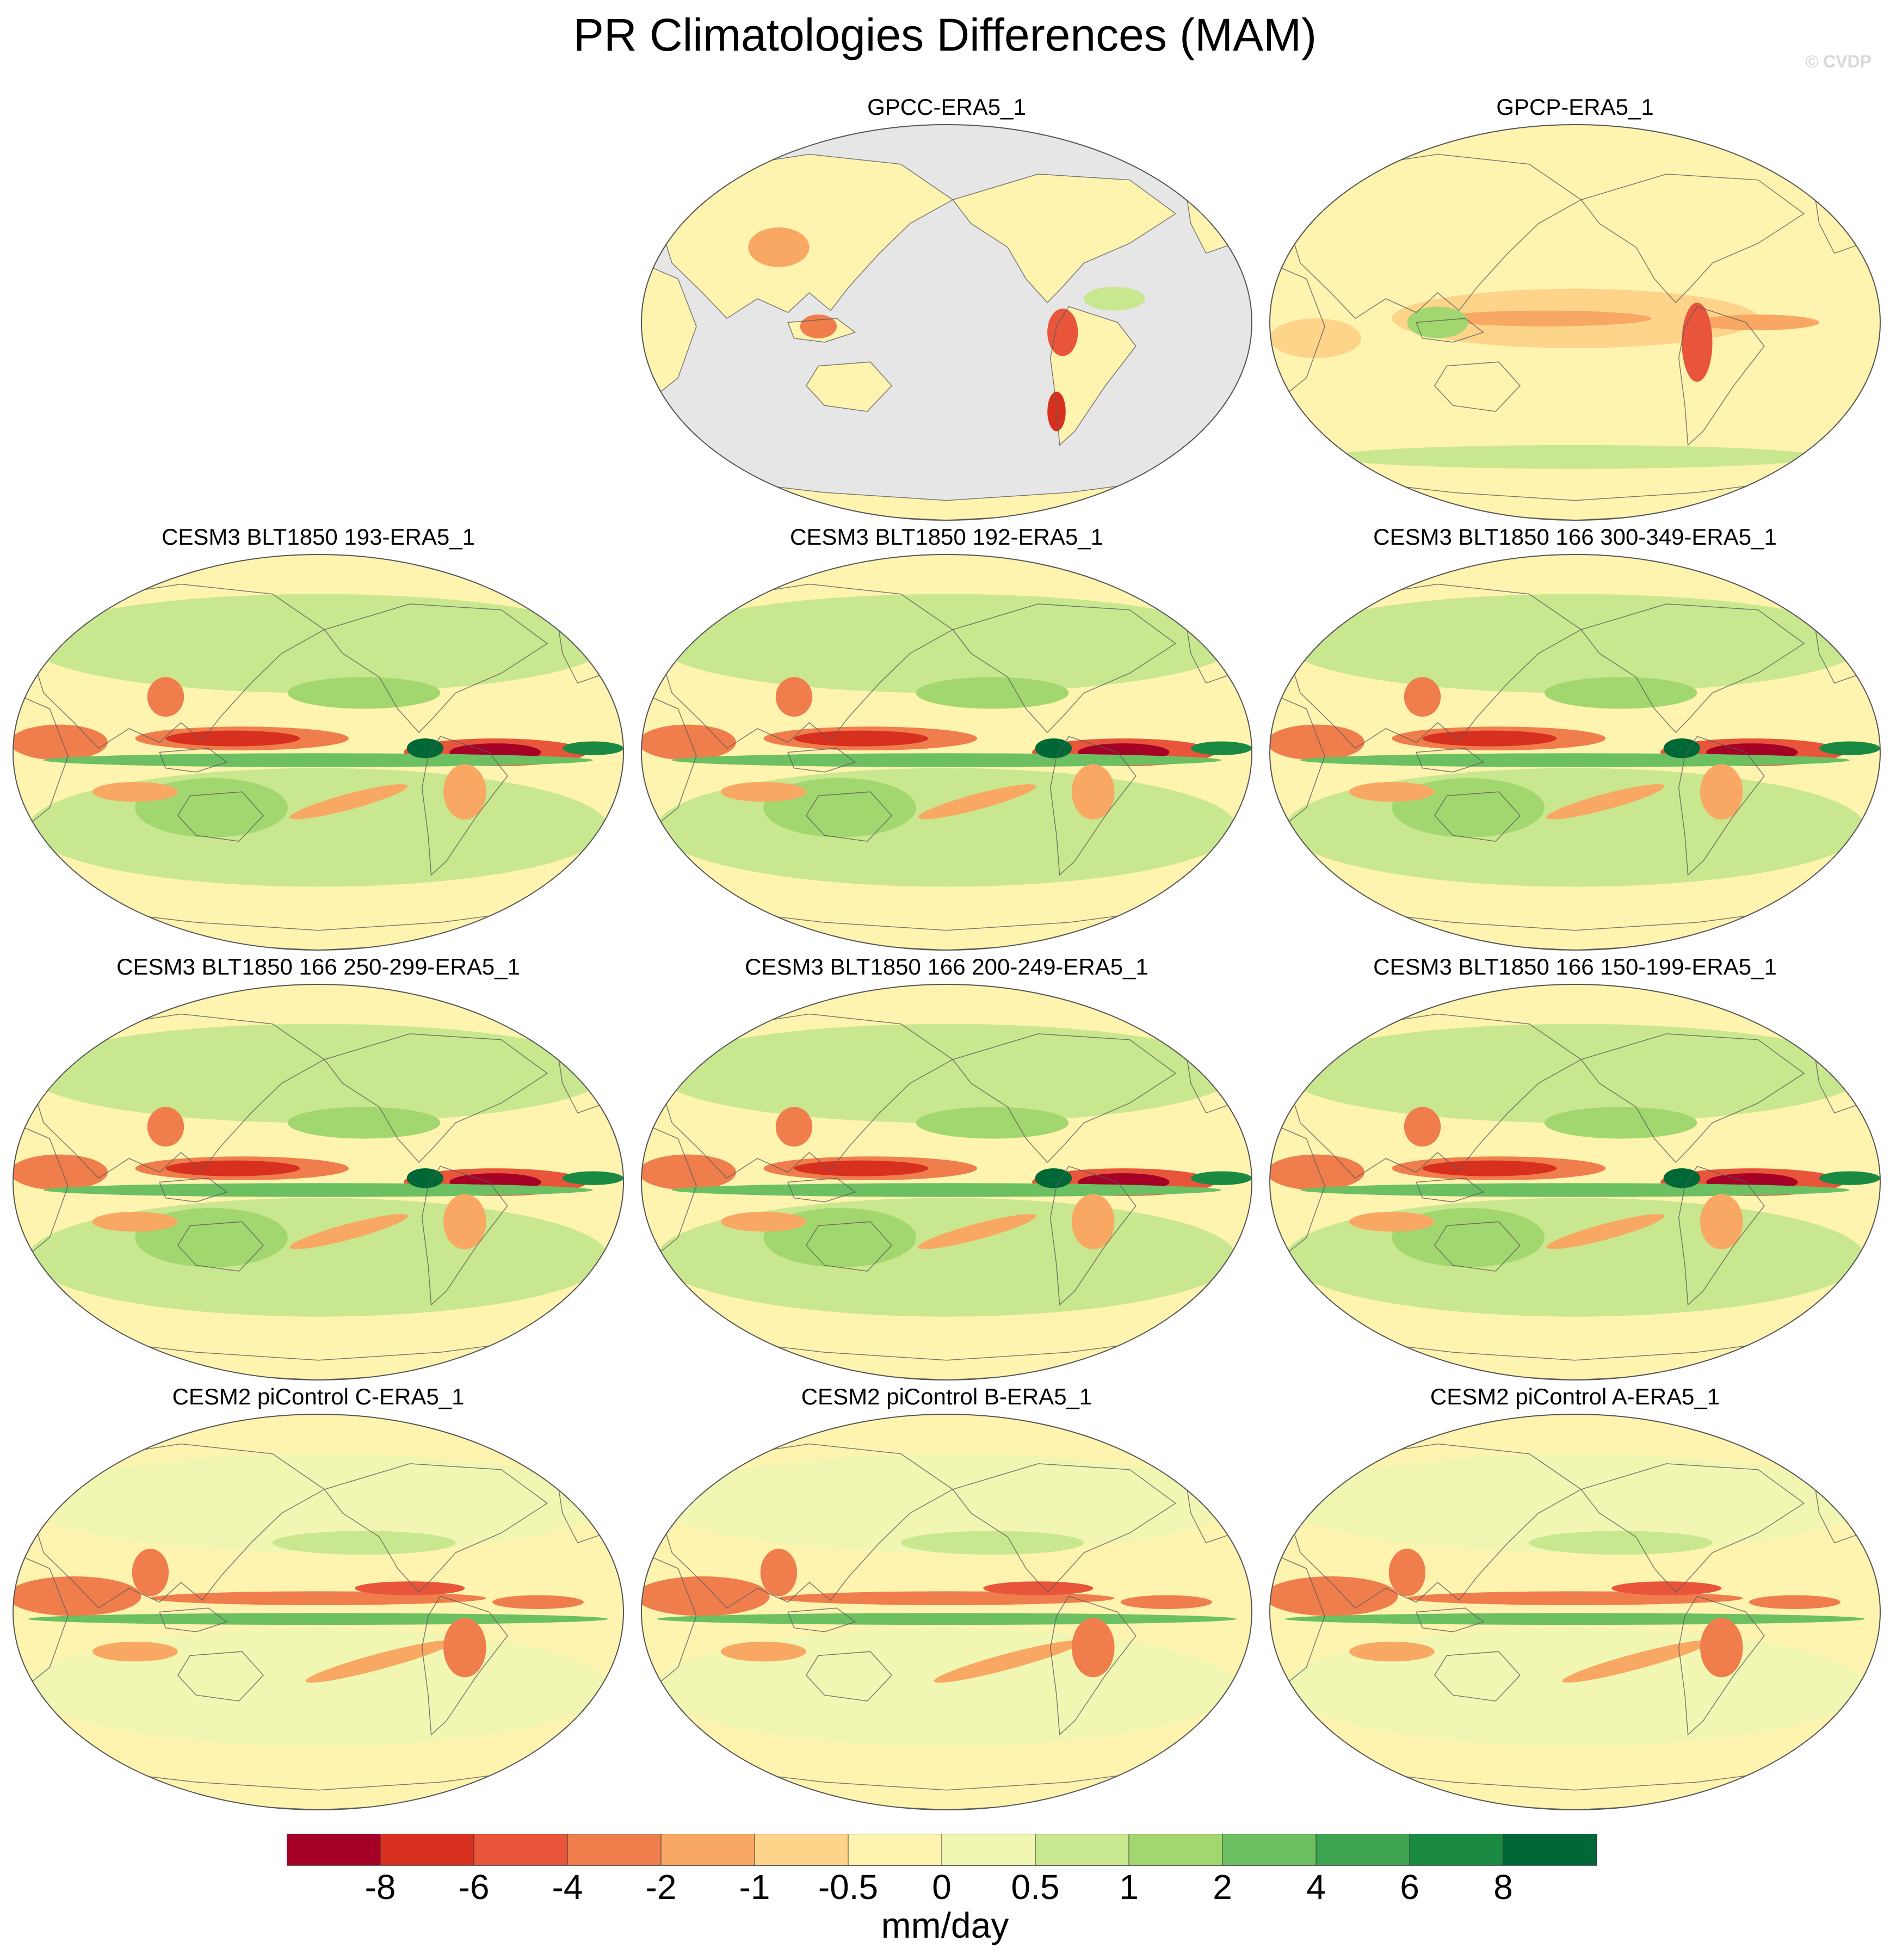 The height and width of the screenshot is (1960, 1890). I want to click on colorbar-tick-label: 8, so click(1503, 1885).